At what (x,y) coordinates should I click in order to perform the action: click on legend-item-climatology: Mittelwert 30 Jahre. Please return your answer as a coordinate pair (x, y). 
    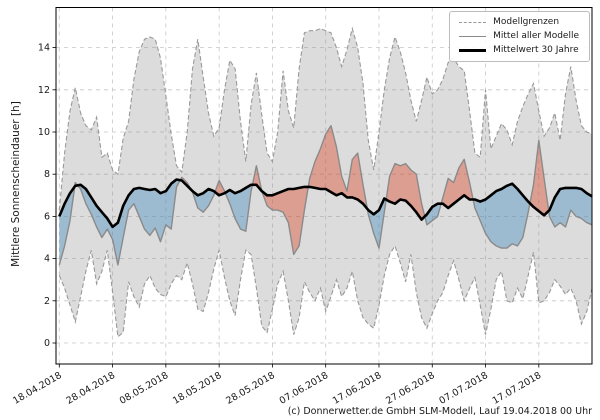
    Looking at the image, I should click on (519, 50).